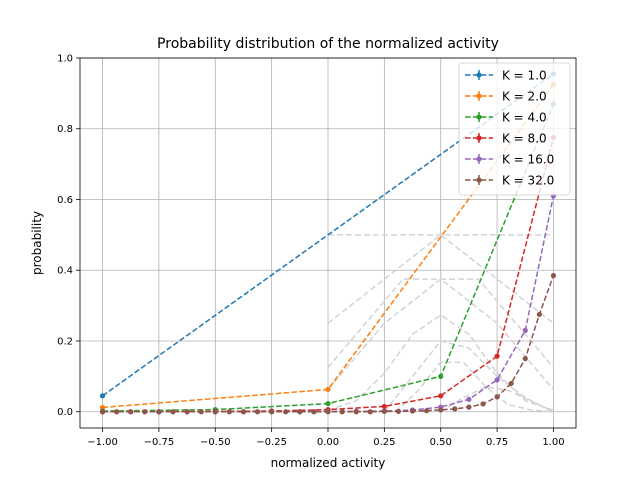 This screenshot has width=640, height=480. I want to click on y-tick-label: 0.8, so click(65, 129).